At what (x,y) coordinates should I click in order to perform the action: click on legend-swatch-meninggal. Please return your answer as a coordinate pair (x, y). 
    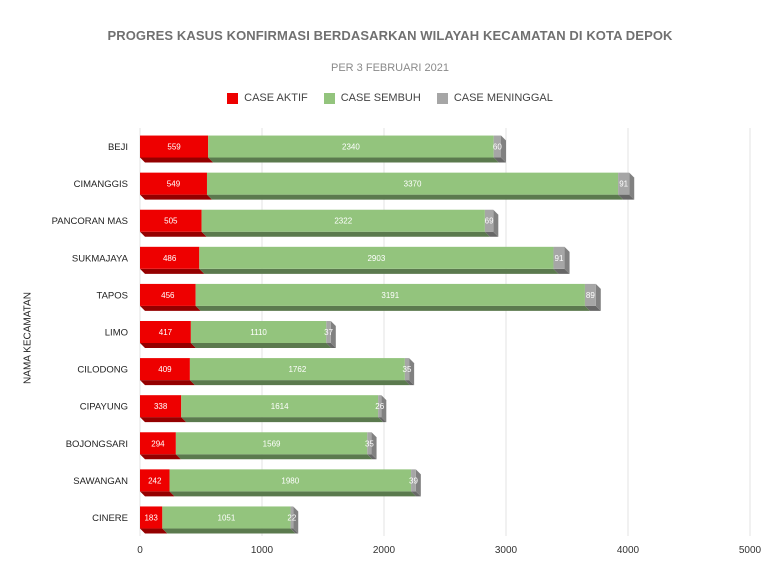
    Looking at the image, I should click on (442, 98).